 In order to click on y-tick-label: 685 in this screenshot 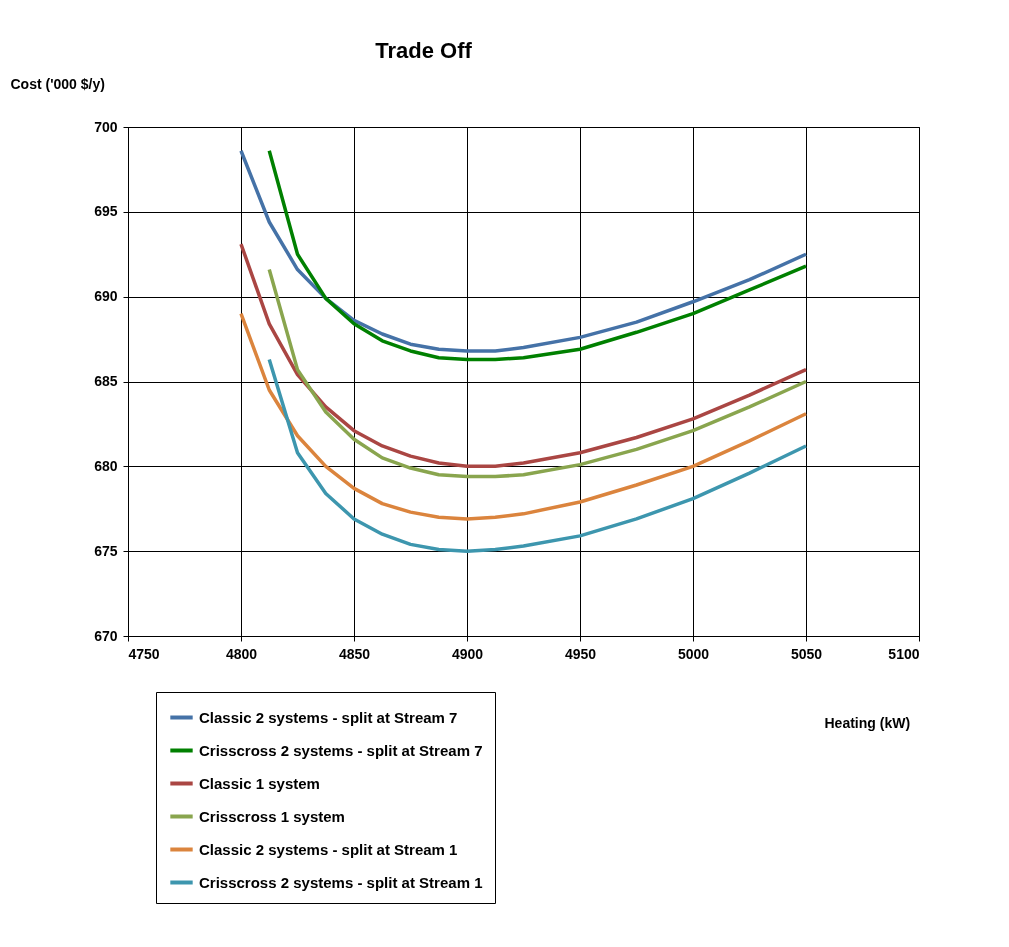, I will do `click(106, 381)`.